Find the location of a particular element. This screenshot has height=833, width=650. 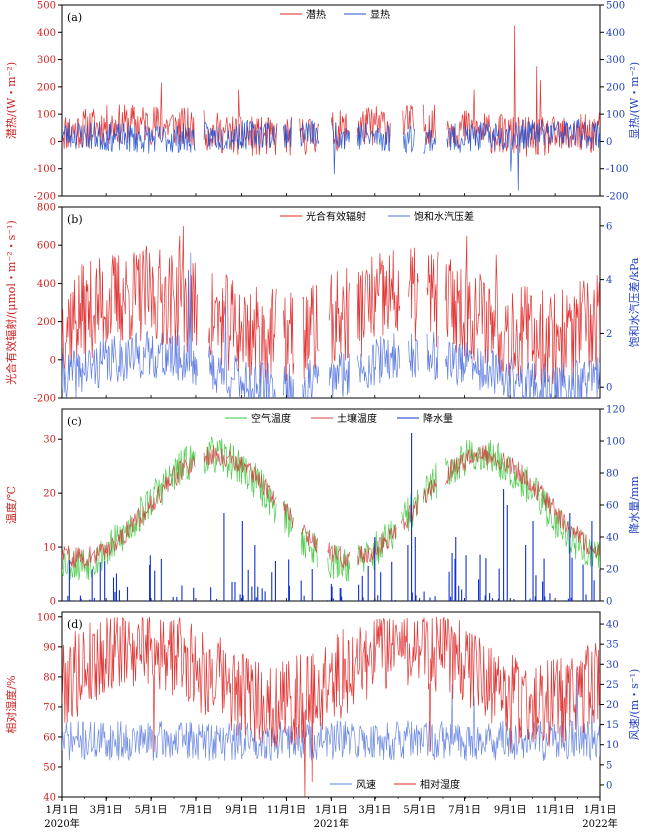

x-year-label: 2022年 is located at coordinates (599, 823).